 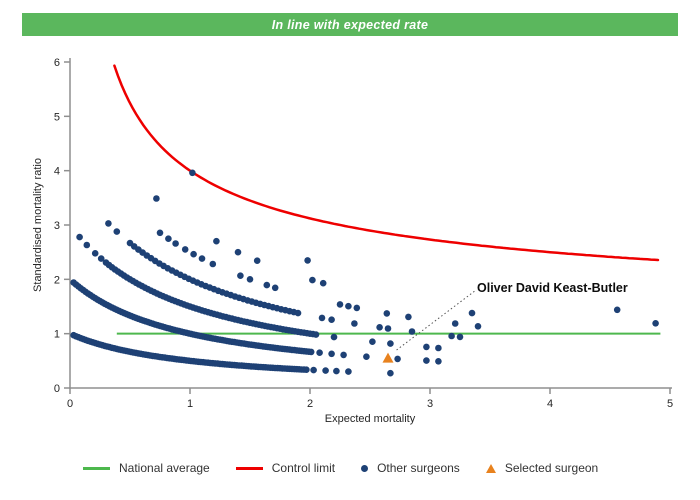 I want to click on x-tick-label: 4, so click(x=550, y=404).